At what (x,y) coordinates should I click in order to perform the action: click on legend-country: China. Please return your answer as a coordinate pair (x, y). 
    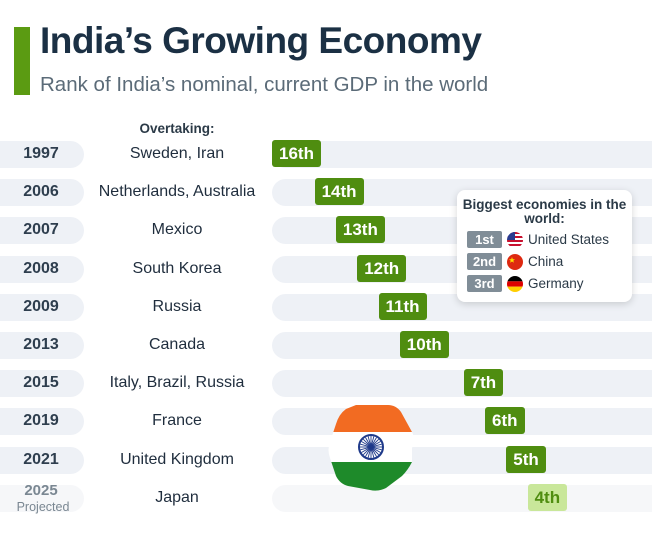
    Looking at the image, I should click on (546, 261).